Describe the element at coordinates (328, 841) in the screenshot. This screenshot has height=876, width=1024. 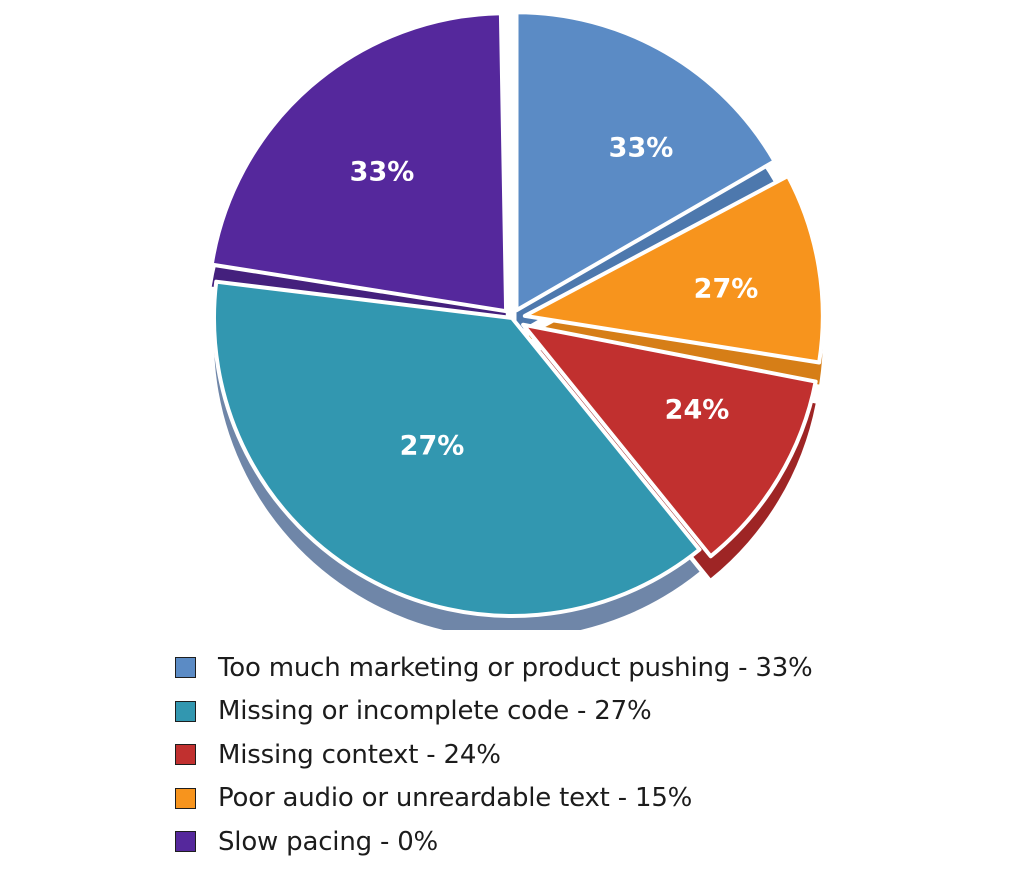
I see `legend-label: Slow pacing - 0%` at that location.